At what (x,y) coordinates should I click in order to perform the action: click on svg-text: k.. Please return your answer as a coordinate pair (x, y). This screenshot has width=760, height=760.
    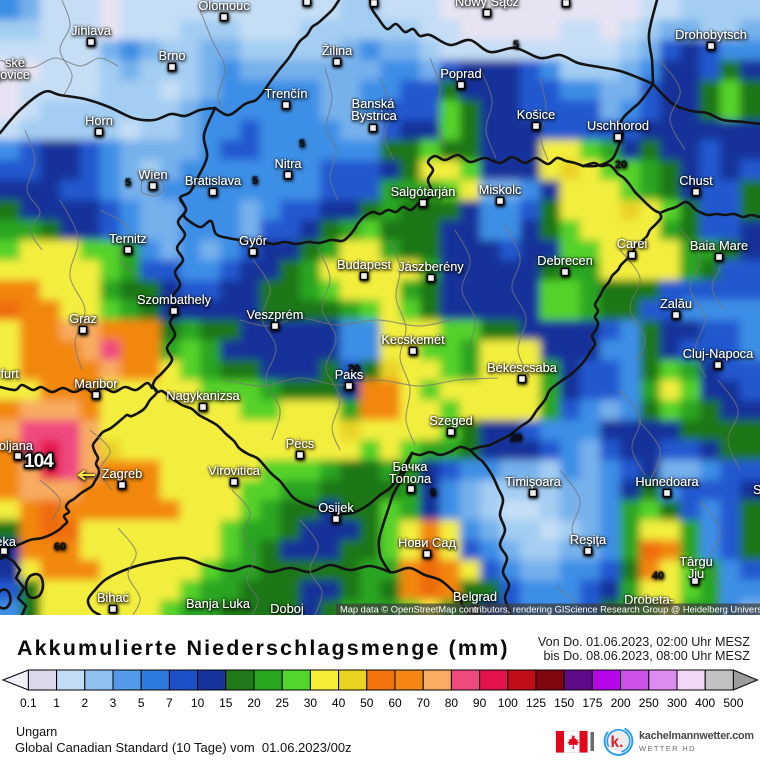
    Looking at the image, I should click on (617, 742).